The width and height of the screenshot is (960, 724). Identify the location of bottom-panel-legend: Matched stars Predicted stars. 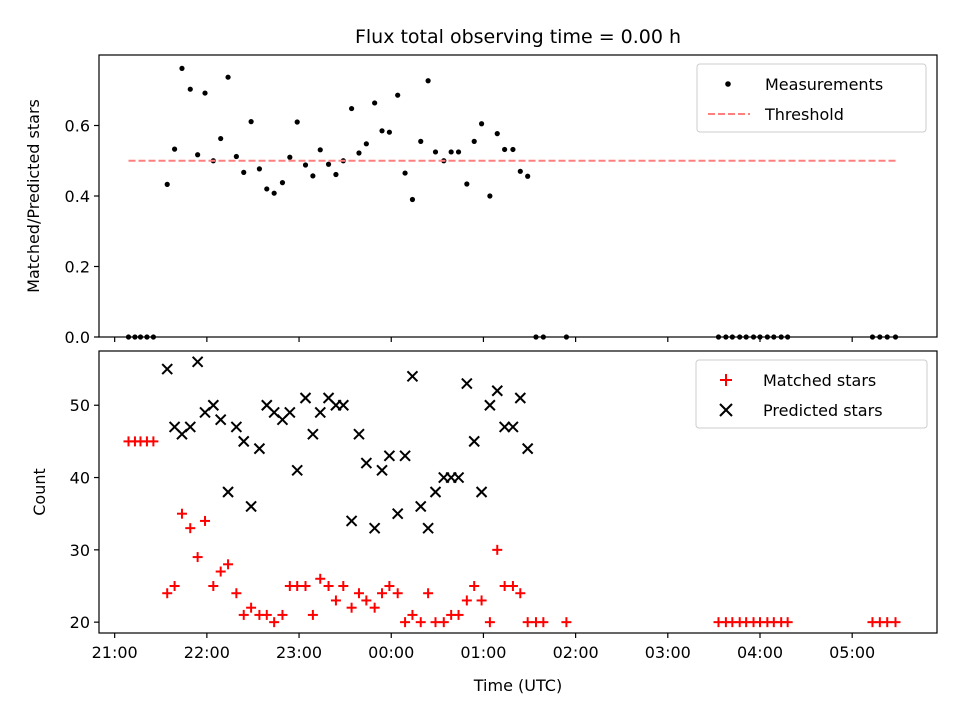
(811, 394).